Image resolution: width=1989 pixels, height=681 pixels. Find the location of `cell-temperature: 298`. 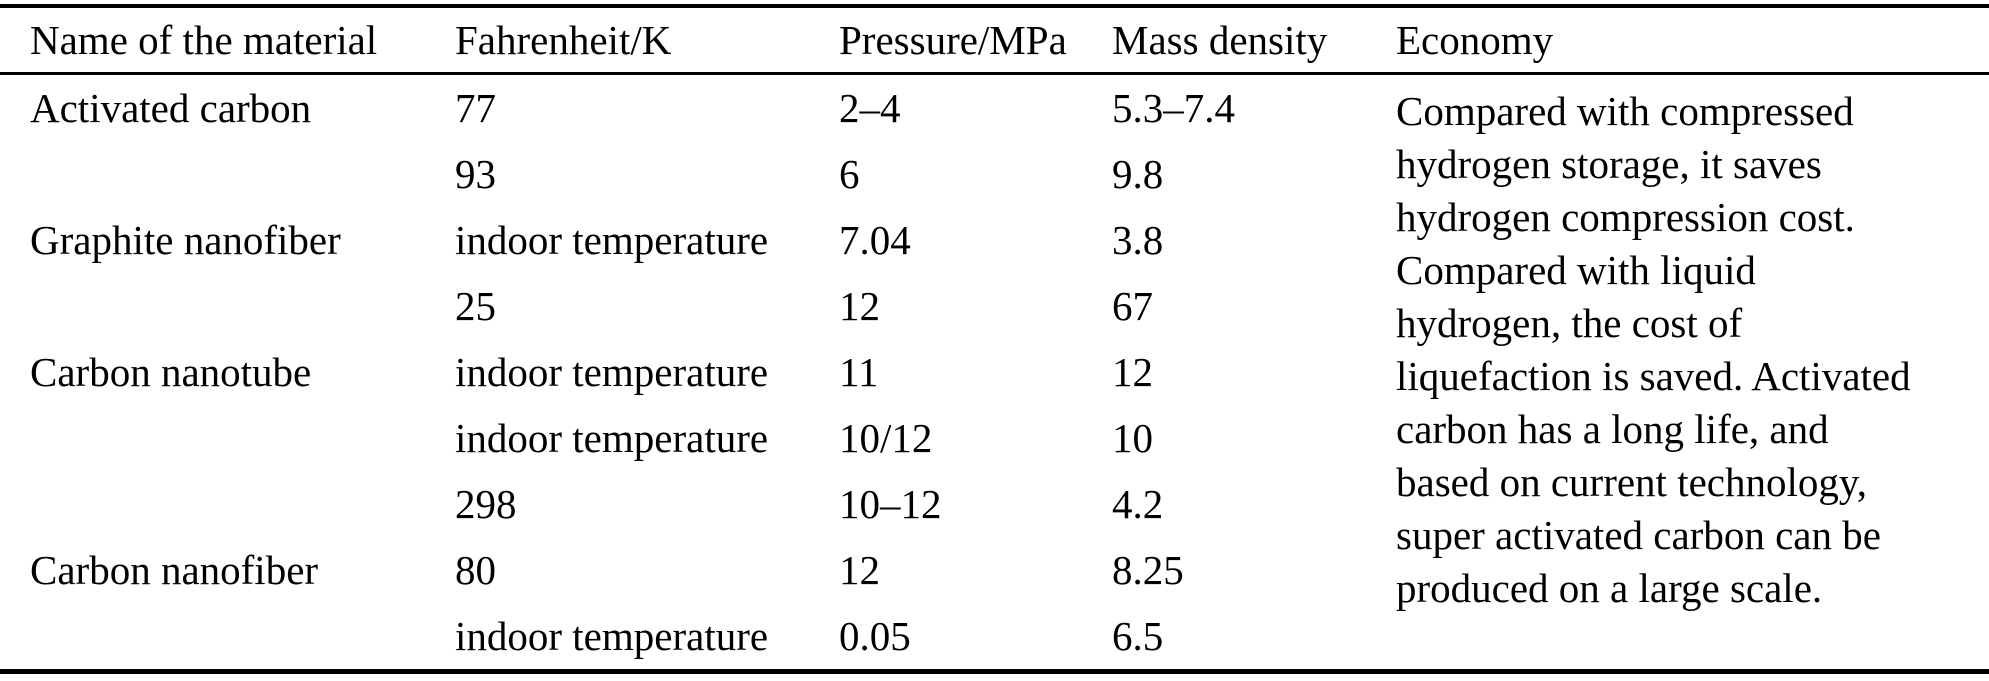

cell-temperature: 298 is located at coordinates (486, 504).